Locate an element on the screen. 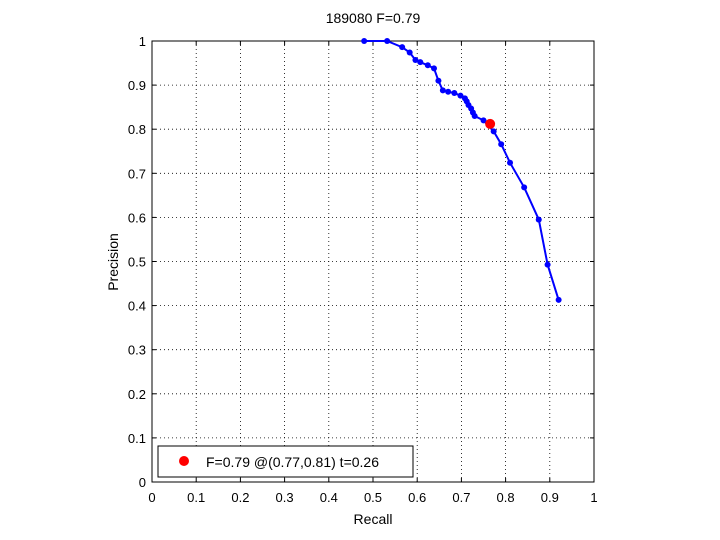  x-tick-labels: 0 0.1 0.2 0.3 0.4 0.5 0.6 0.7 0.8 0.9 1 is located at coordinates (372, 497).